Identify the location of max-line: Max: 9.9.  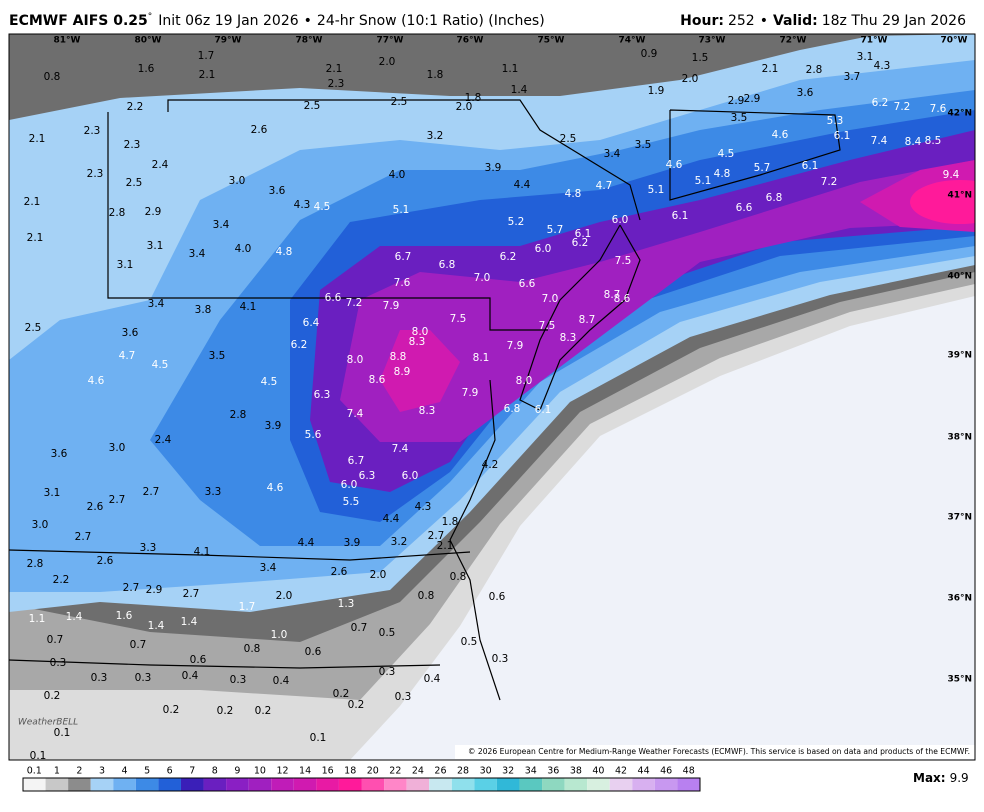
(941, 778).